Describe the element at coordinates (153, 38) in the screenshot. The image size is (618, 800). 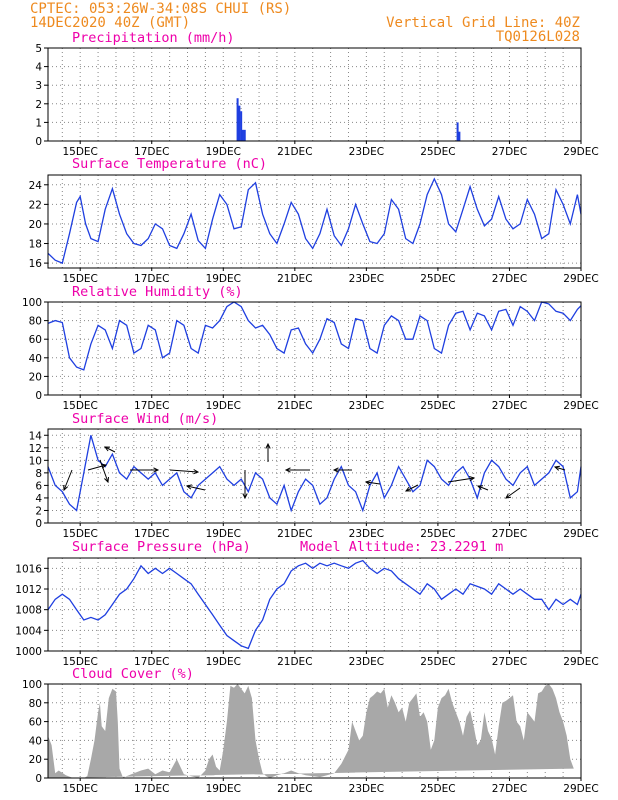
I see `precip-title: Precipitation (mm/h)` at that location.